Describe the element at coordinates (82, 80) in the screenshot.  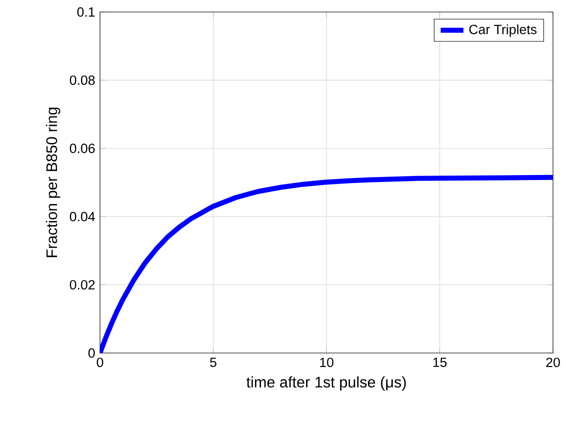
I see `y-tick-label: 0.08` at that location.